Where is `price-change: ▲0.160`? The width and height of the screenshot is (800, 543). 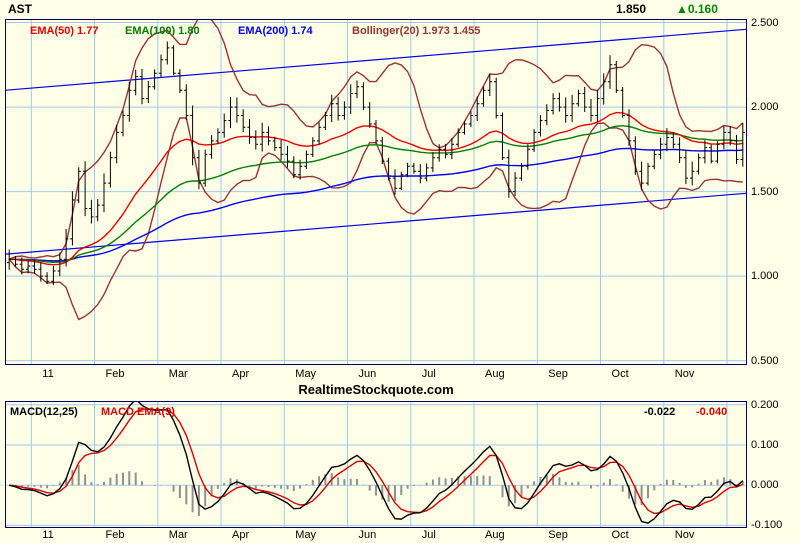 price-change: ▲0.160 is located at coordinates (697, 9).